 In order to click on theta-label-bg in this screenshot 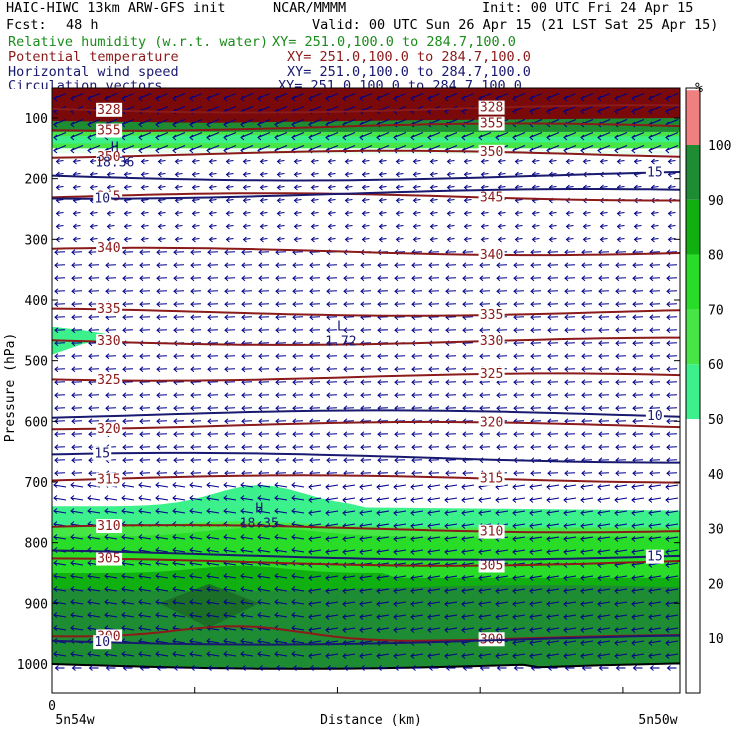, I will do `click(109, 428)`.